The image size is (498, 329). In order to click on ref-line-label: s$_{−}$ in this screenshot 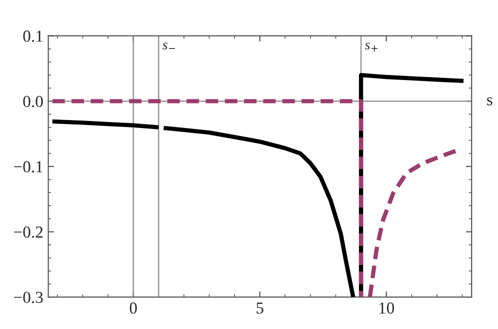, I will do `click(169, 46)`.